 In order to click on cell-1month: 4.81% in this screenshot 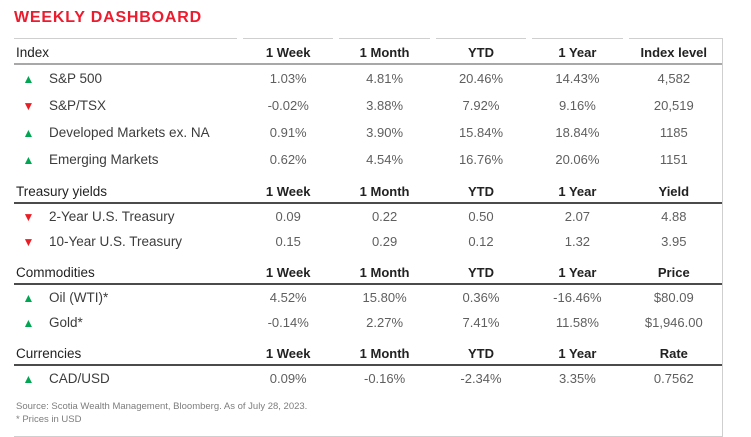, I will do `click(385, 78)`.